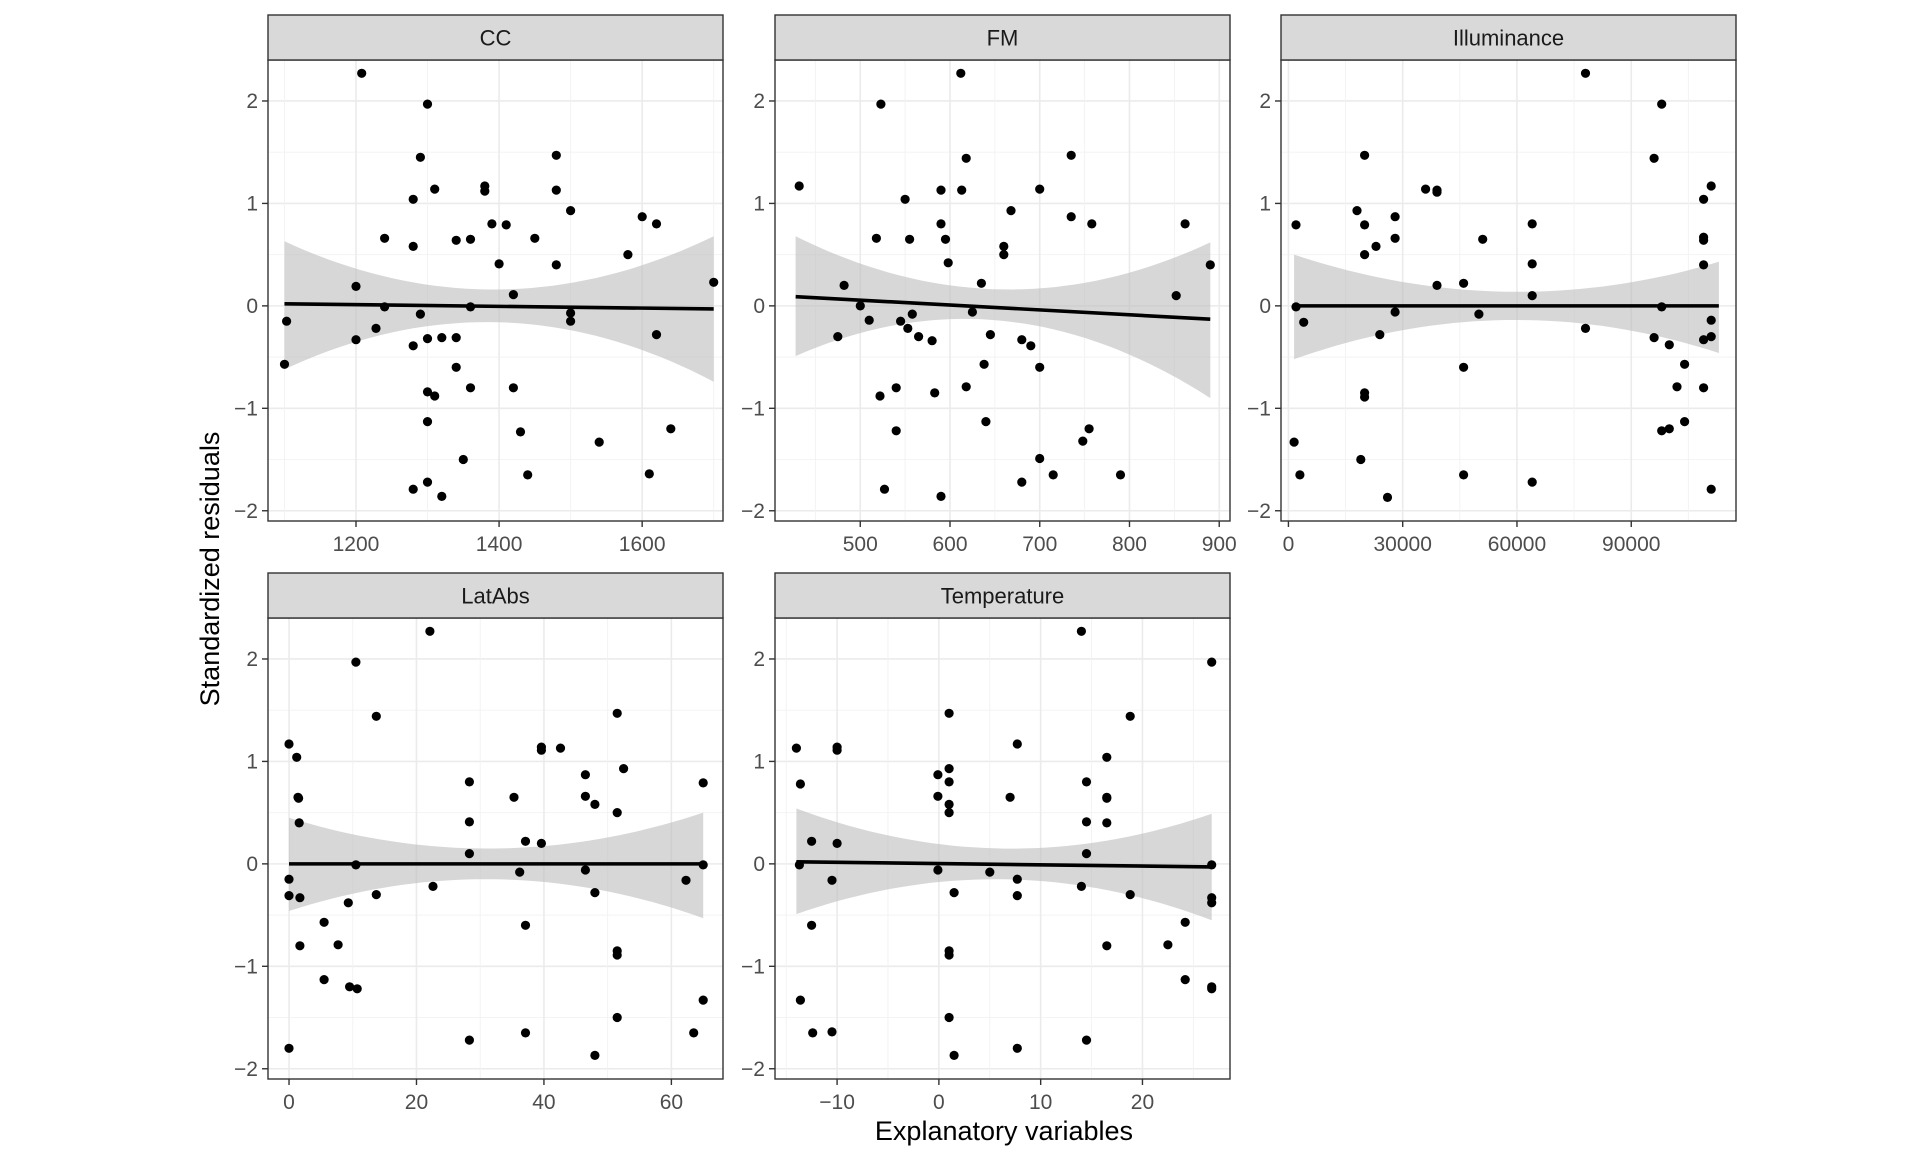 The width and height of the screenshot is (1920, 1152). What do you see at coordinates (1129, 544) in the screenshot?
I see `x-tick-label: 800` at bounding box center [1129, 544].